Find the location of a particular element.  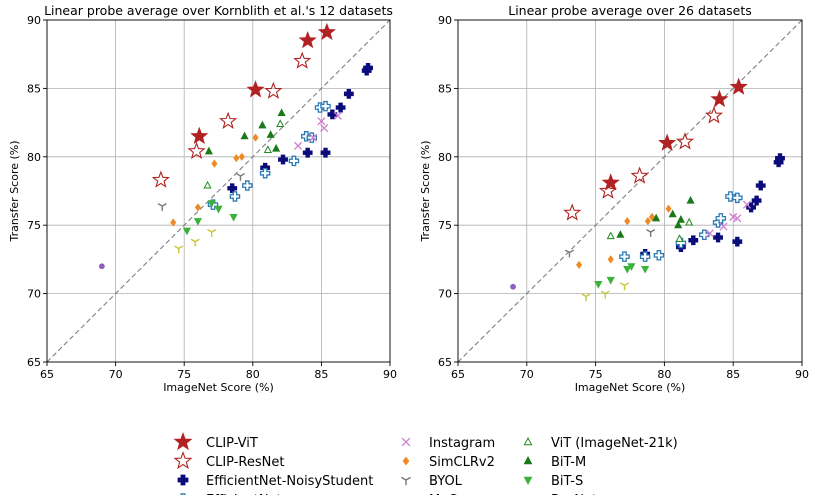

y-tick-label: 80 is located at coordinates (445, 157).